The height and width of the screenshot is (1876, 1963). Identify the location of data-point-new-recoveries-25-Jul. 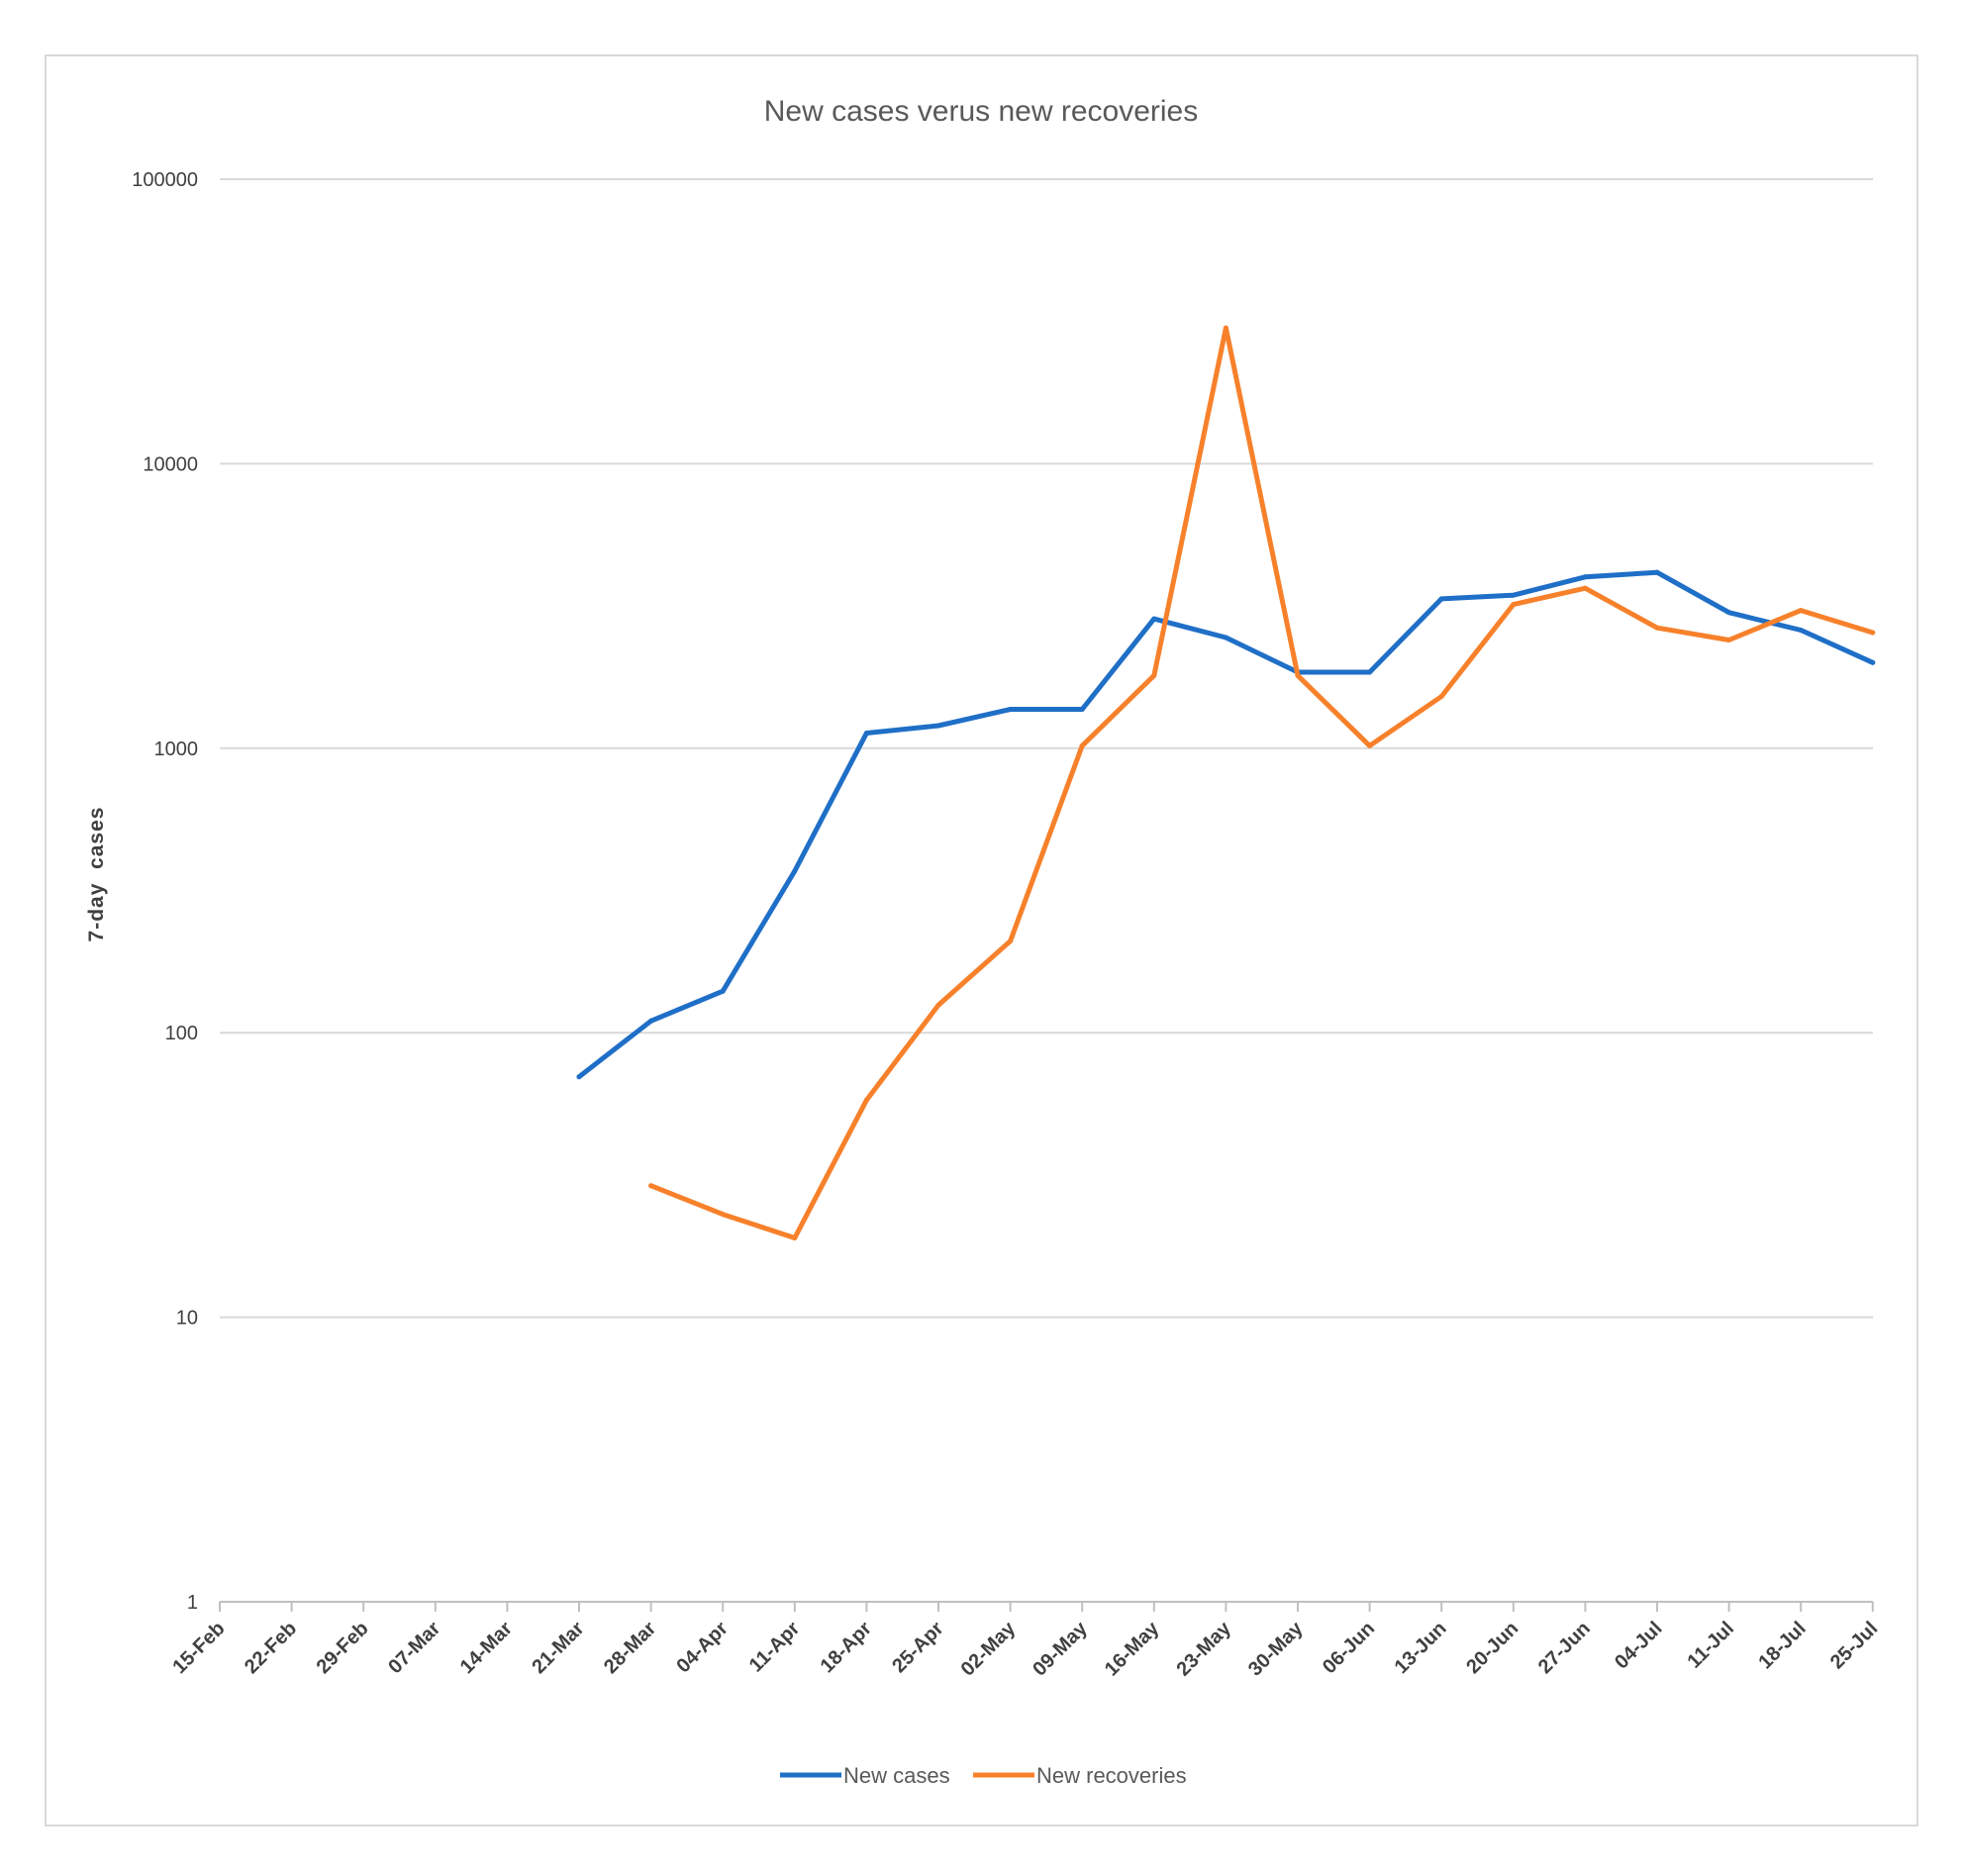
(1873, 633).